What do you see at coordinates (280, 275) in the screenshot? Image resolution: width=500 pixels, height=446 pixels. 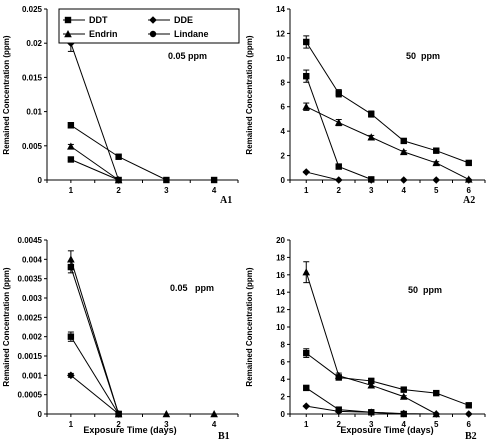 I see `y-tick-label: 16` at bounding box center [280, 275].